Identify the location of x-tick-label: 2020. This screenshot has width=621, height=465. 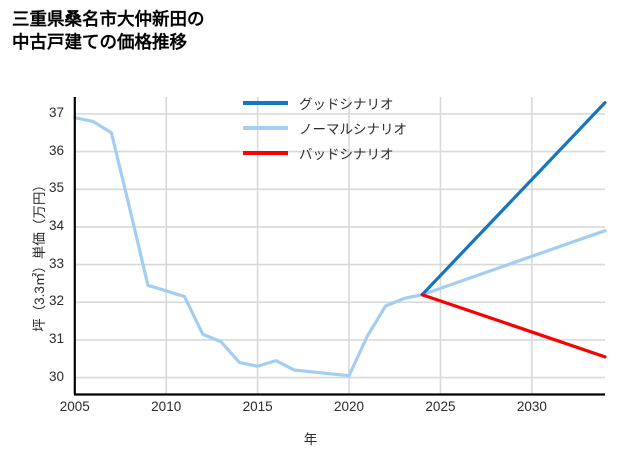
(349, 406).